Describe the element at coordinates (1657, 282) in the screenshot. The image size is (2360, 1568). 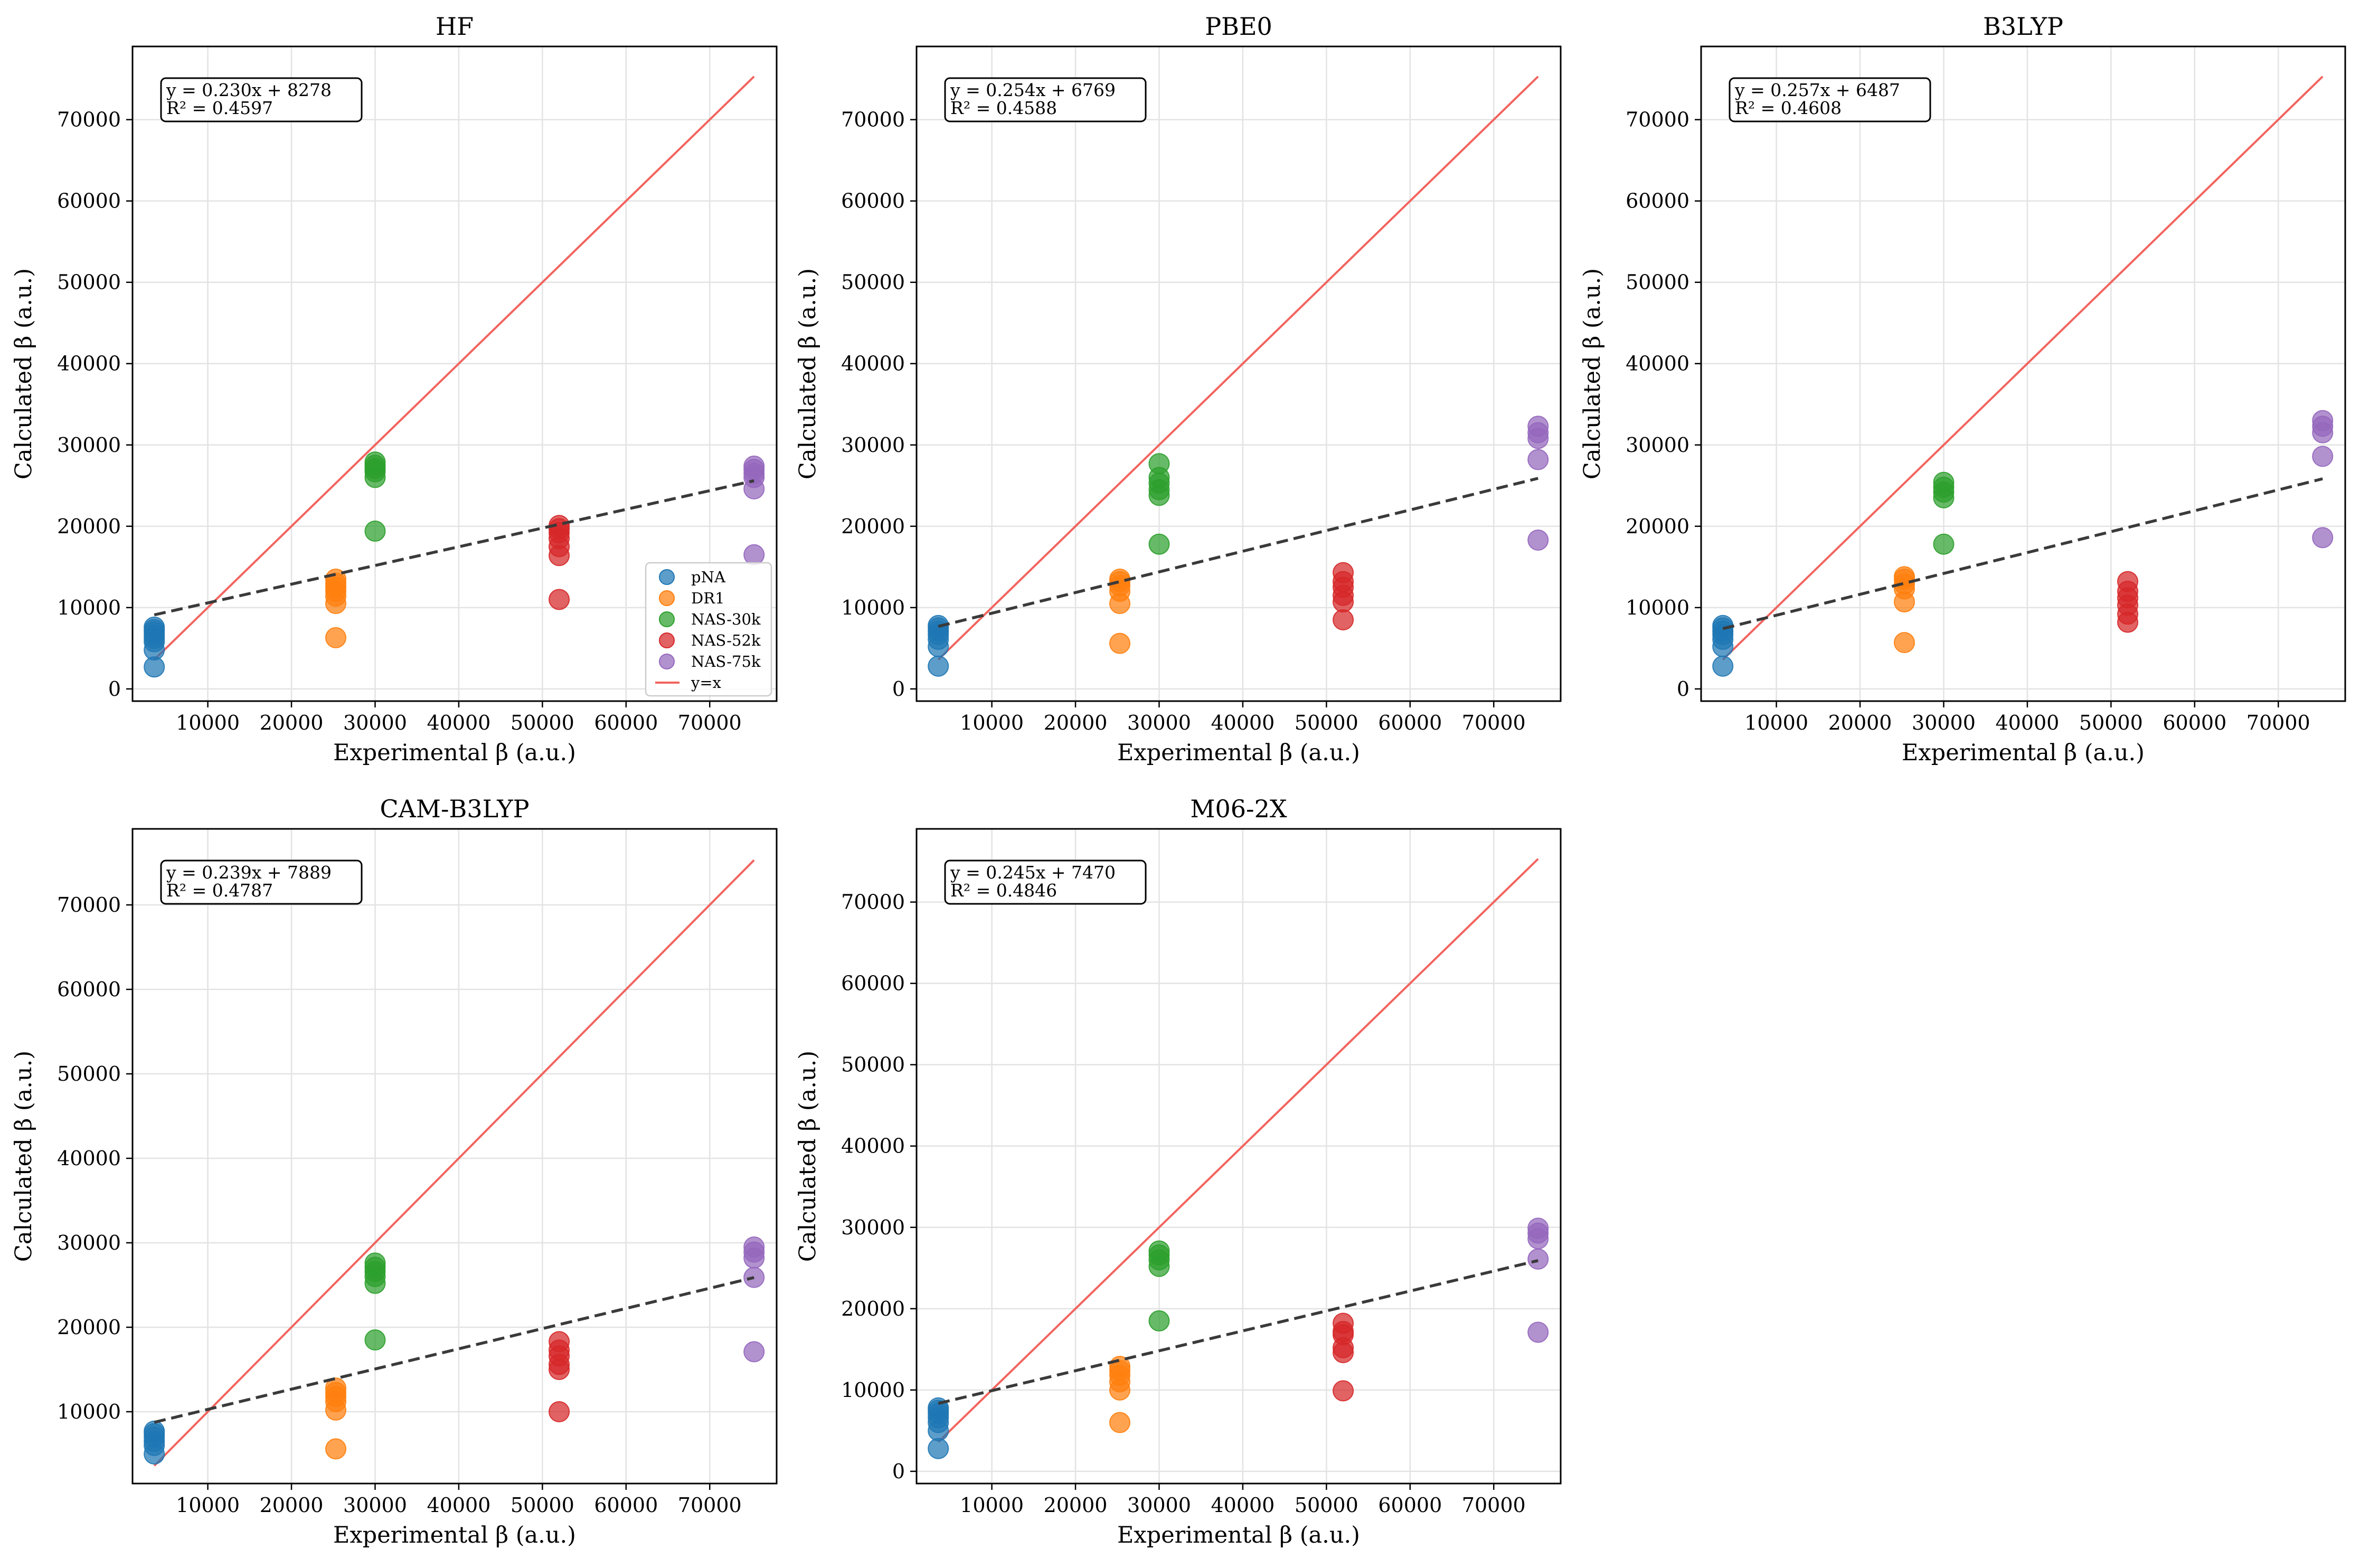
I see `y-tick-label: 50000` at that location.